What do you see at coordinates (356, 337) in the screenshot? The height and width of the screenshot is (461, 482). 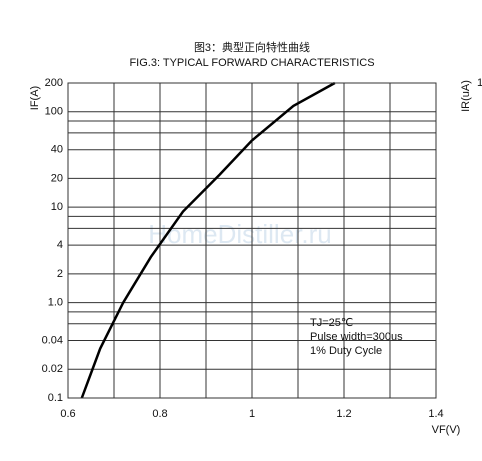 I see `annotation: Pulse width=300us` at bounding box center [356, 337].